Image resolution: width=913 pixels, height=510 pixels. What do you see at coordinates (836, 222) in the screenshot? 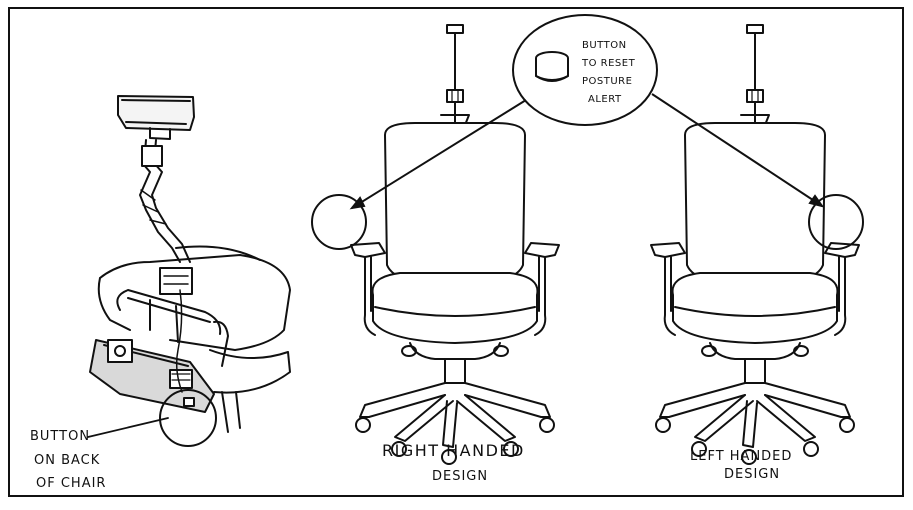
I see `left-handed-button-highlight` at bounding box center [836, 222].